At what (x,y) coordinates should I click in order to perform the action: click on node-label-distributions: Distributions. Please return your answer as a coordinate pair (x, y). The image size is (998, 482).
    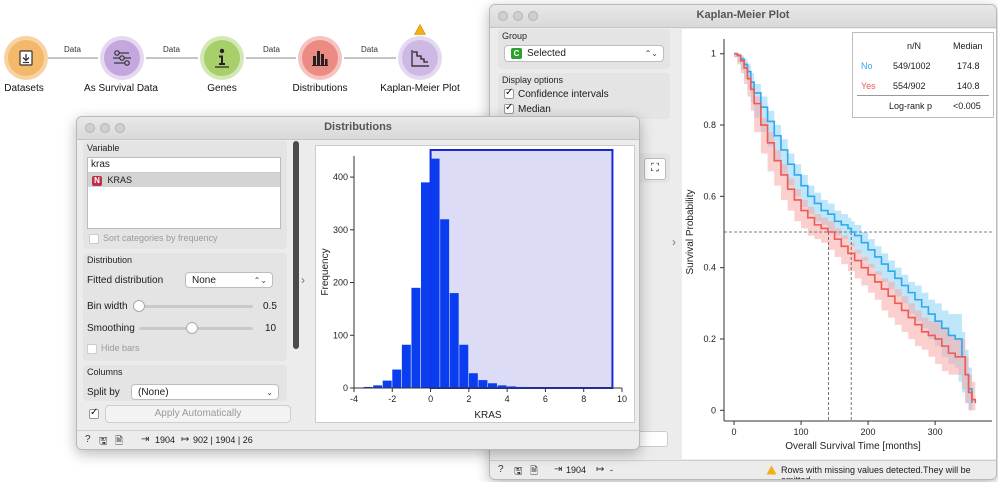
    Looking at the image, I should click on (320, 88).